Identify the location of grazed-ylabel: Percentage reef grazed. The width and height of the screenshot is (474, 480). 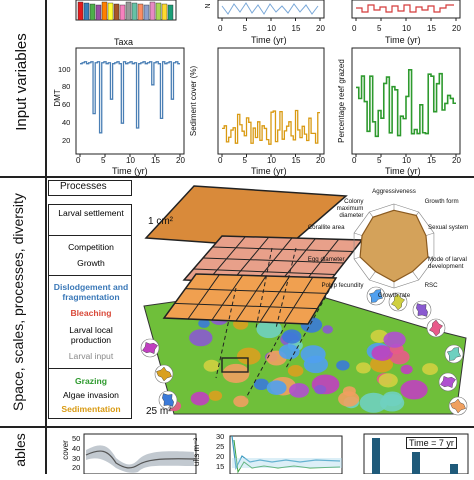
(341, 101).